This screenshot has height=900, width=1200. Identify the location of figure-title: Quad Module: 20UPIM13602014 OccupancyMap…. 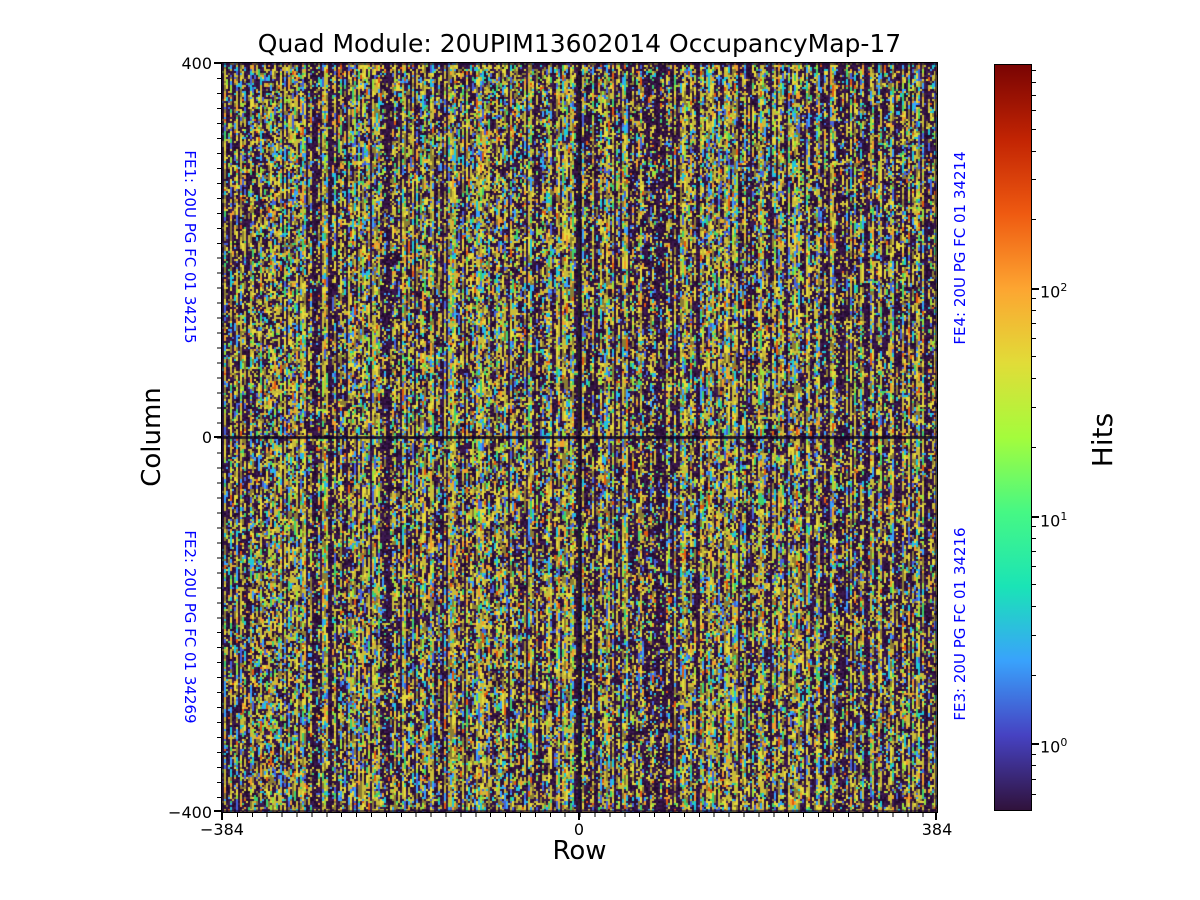
(579, 43).